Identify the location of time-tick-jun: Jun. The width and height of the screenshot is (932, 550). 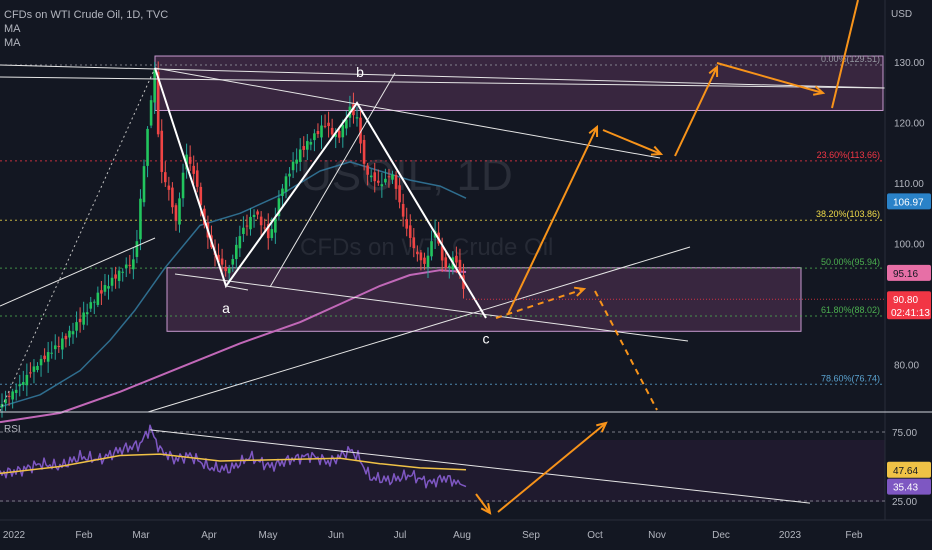
(336, 535).